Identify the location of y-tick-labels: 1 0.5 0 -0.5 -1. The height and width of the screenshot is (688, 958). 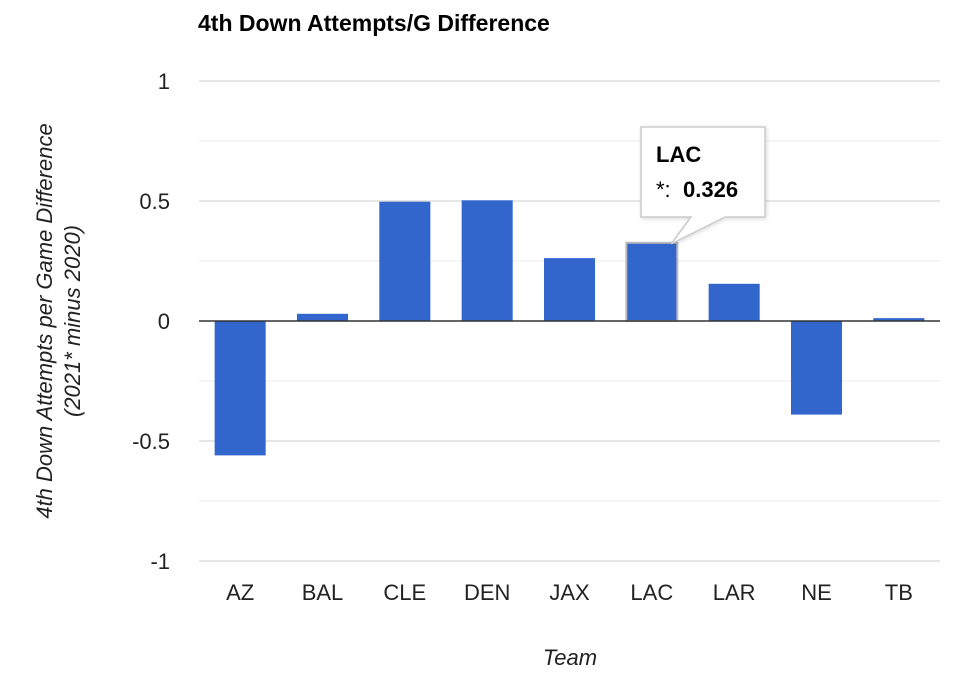
(151, 321).